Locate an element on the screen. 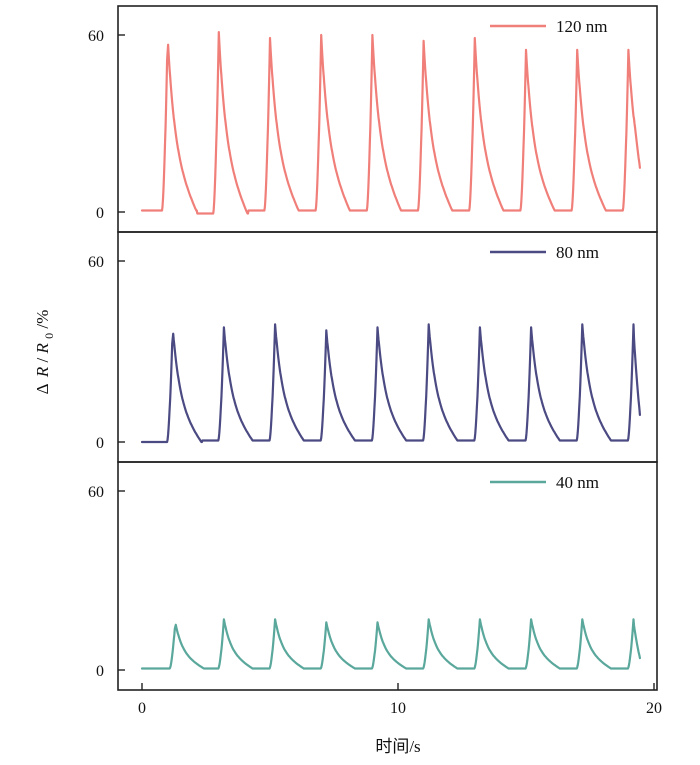  x-axis: 0 10 20 is located at coordinates (400, 700).